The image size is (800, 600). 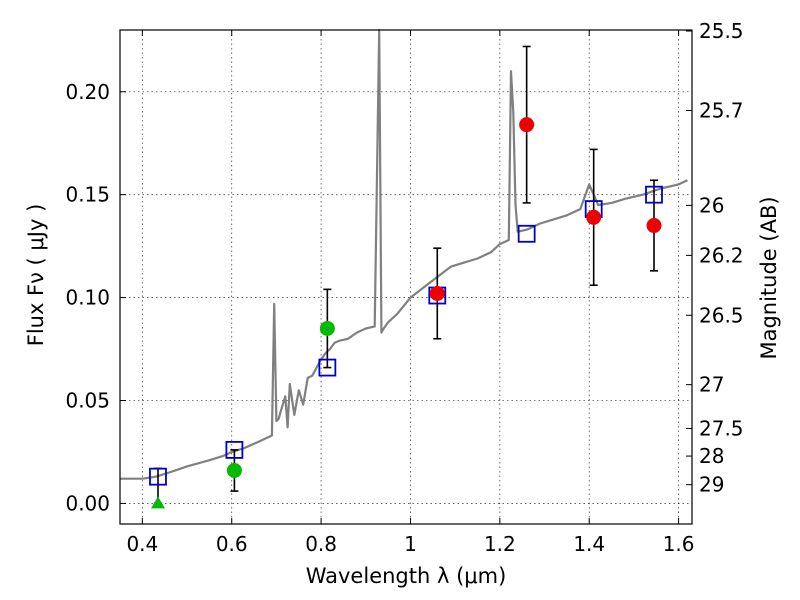 I want to click on y-tick-label: 0.20, so click(x=87, y=92).